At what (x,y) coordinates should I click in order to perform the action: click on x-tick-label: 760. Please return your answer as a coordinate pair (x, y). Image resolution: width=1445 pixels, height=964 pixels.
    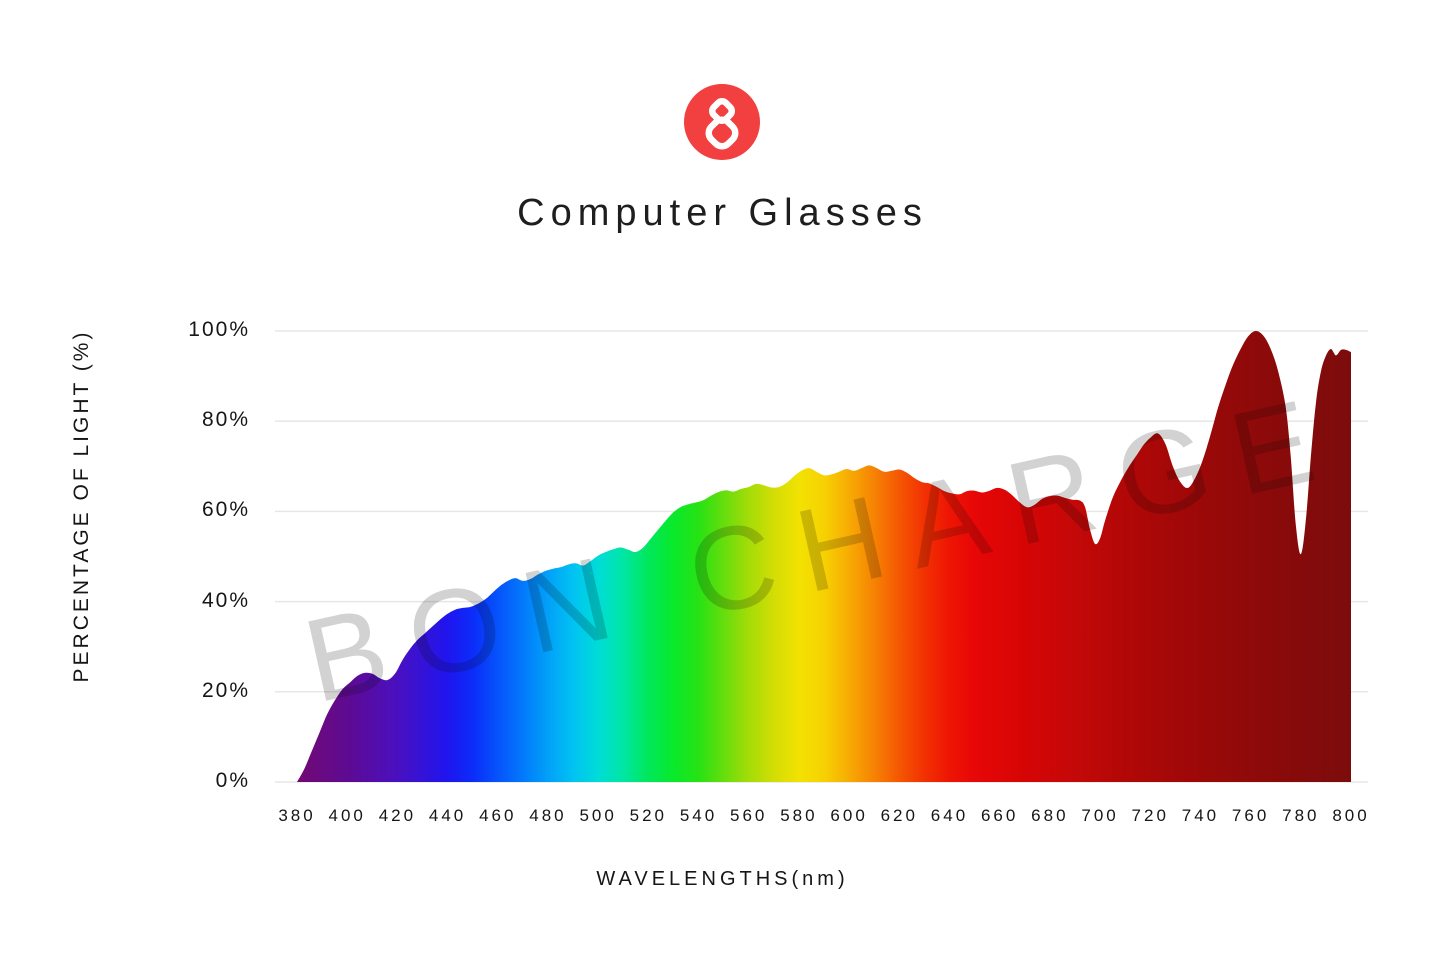
    Looking at the image, I should click on (1250, 815).